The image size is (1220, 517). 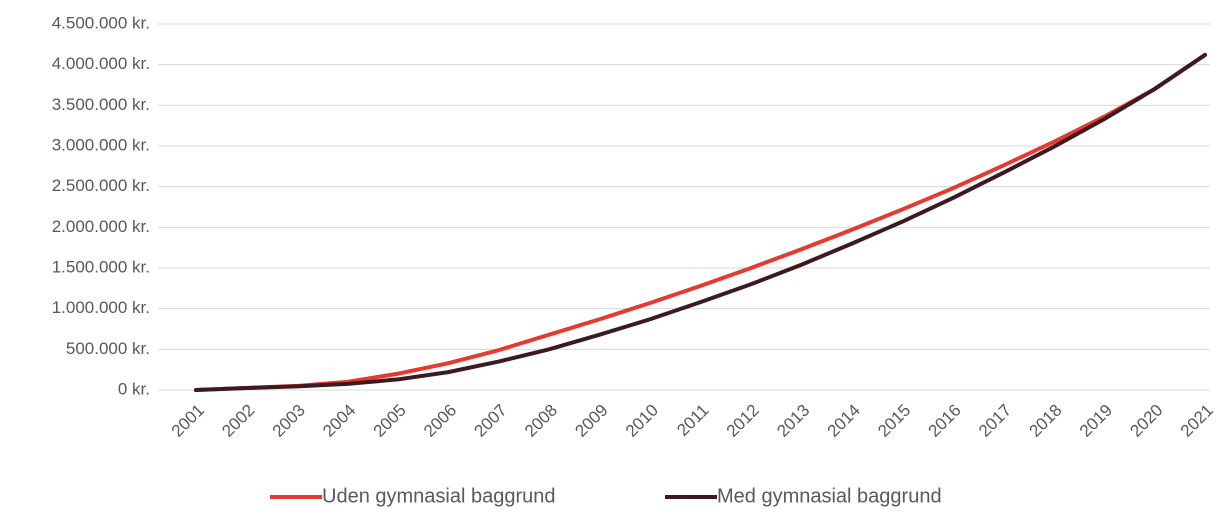 What do you see at coordinates (743, 421) in the screenshot?
I see `x-tick-label: 2012` at bounding box center [743, 421].